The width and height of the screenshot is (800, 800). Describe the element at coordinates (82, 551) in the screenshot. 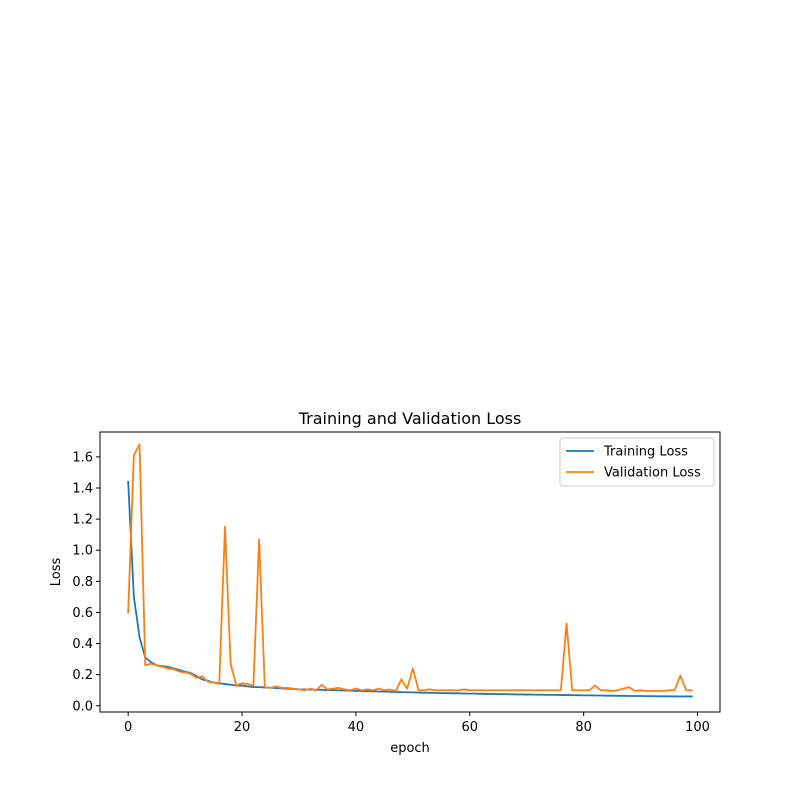

I see `y-tick-label: 1.0` at that location.